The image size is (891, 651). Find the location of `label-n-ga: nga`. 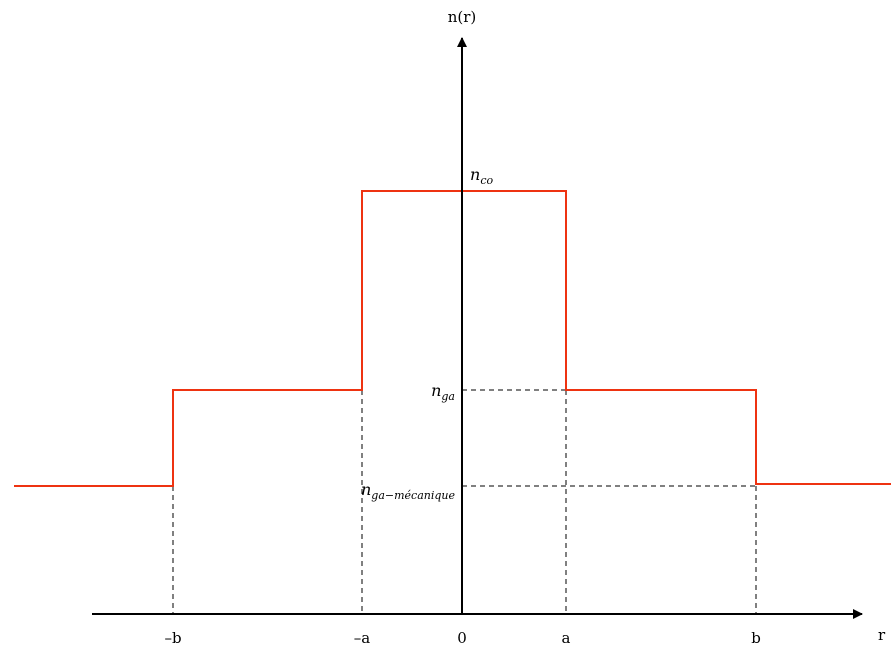

label-n-ga: nga is located at coordinates (443, 392).